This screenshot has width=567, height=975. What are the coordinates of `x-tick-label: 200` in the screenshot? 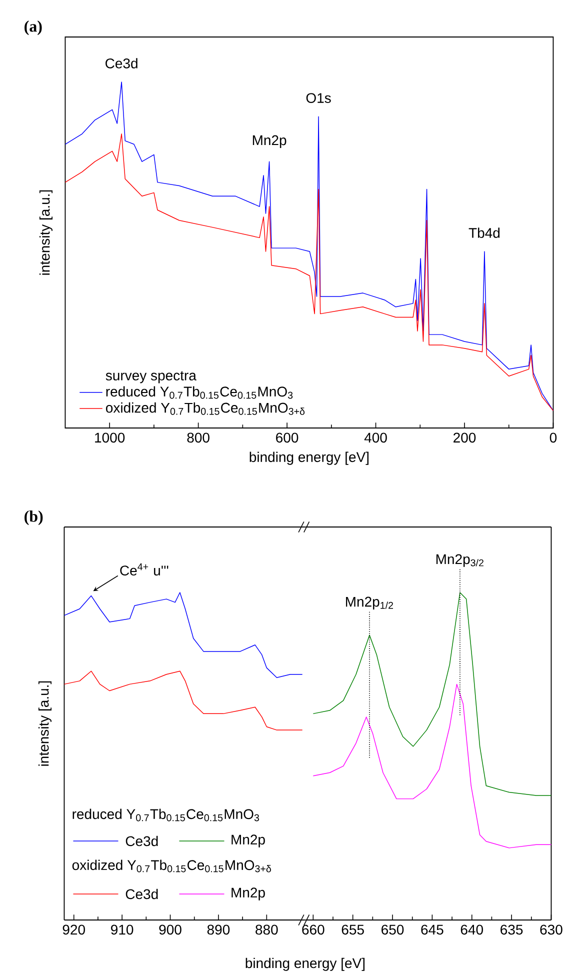 It's located at (464, 437).